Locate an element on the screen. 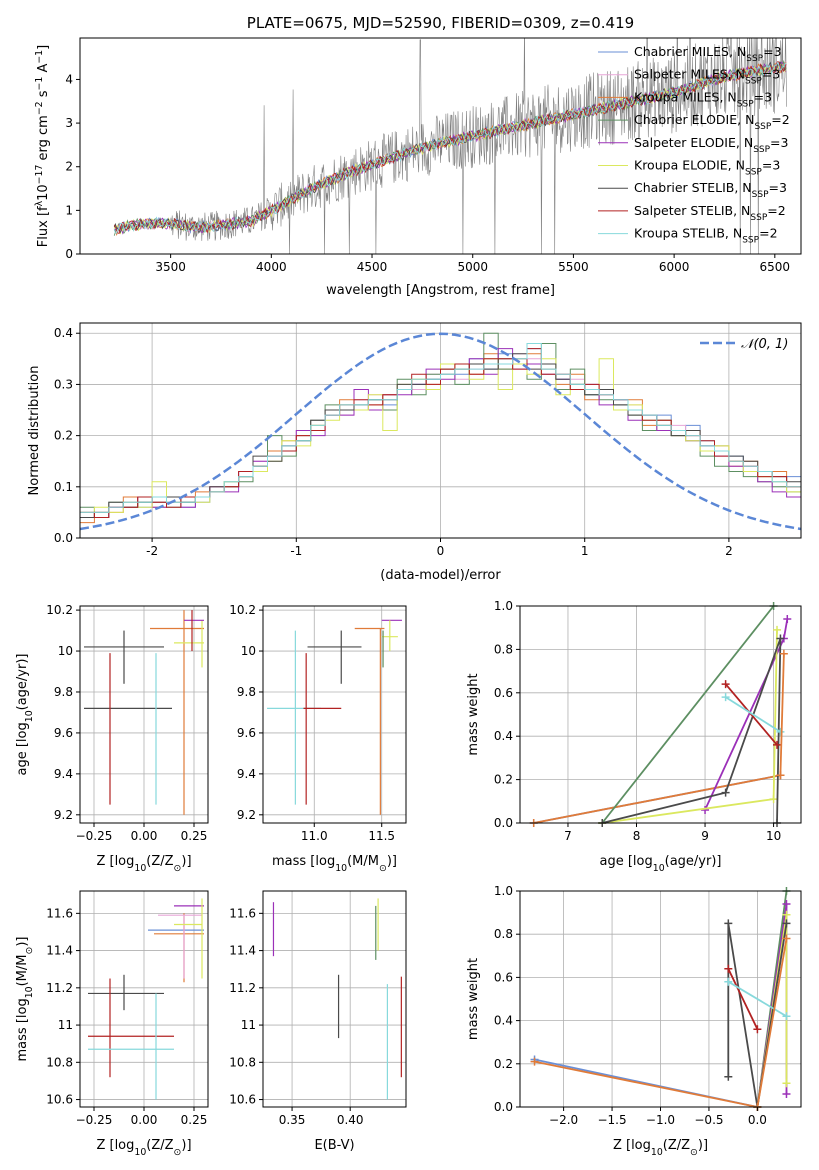 This screenshot has height=1170, width=819. y-tick-label: 0.4 is located at coordinates (63, 333).